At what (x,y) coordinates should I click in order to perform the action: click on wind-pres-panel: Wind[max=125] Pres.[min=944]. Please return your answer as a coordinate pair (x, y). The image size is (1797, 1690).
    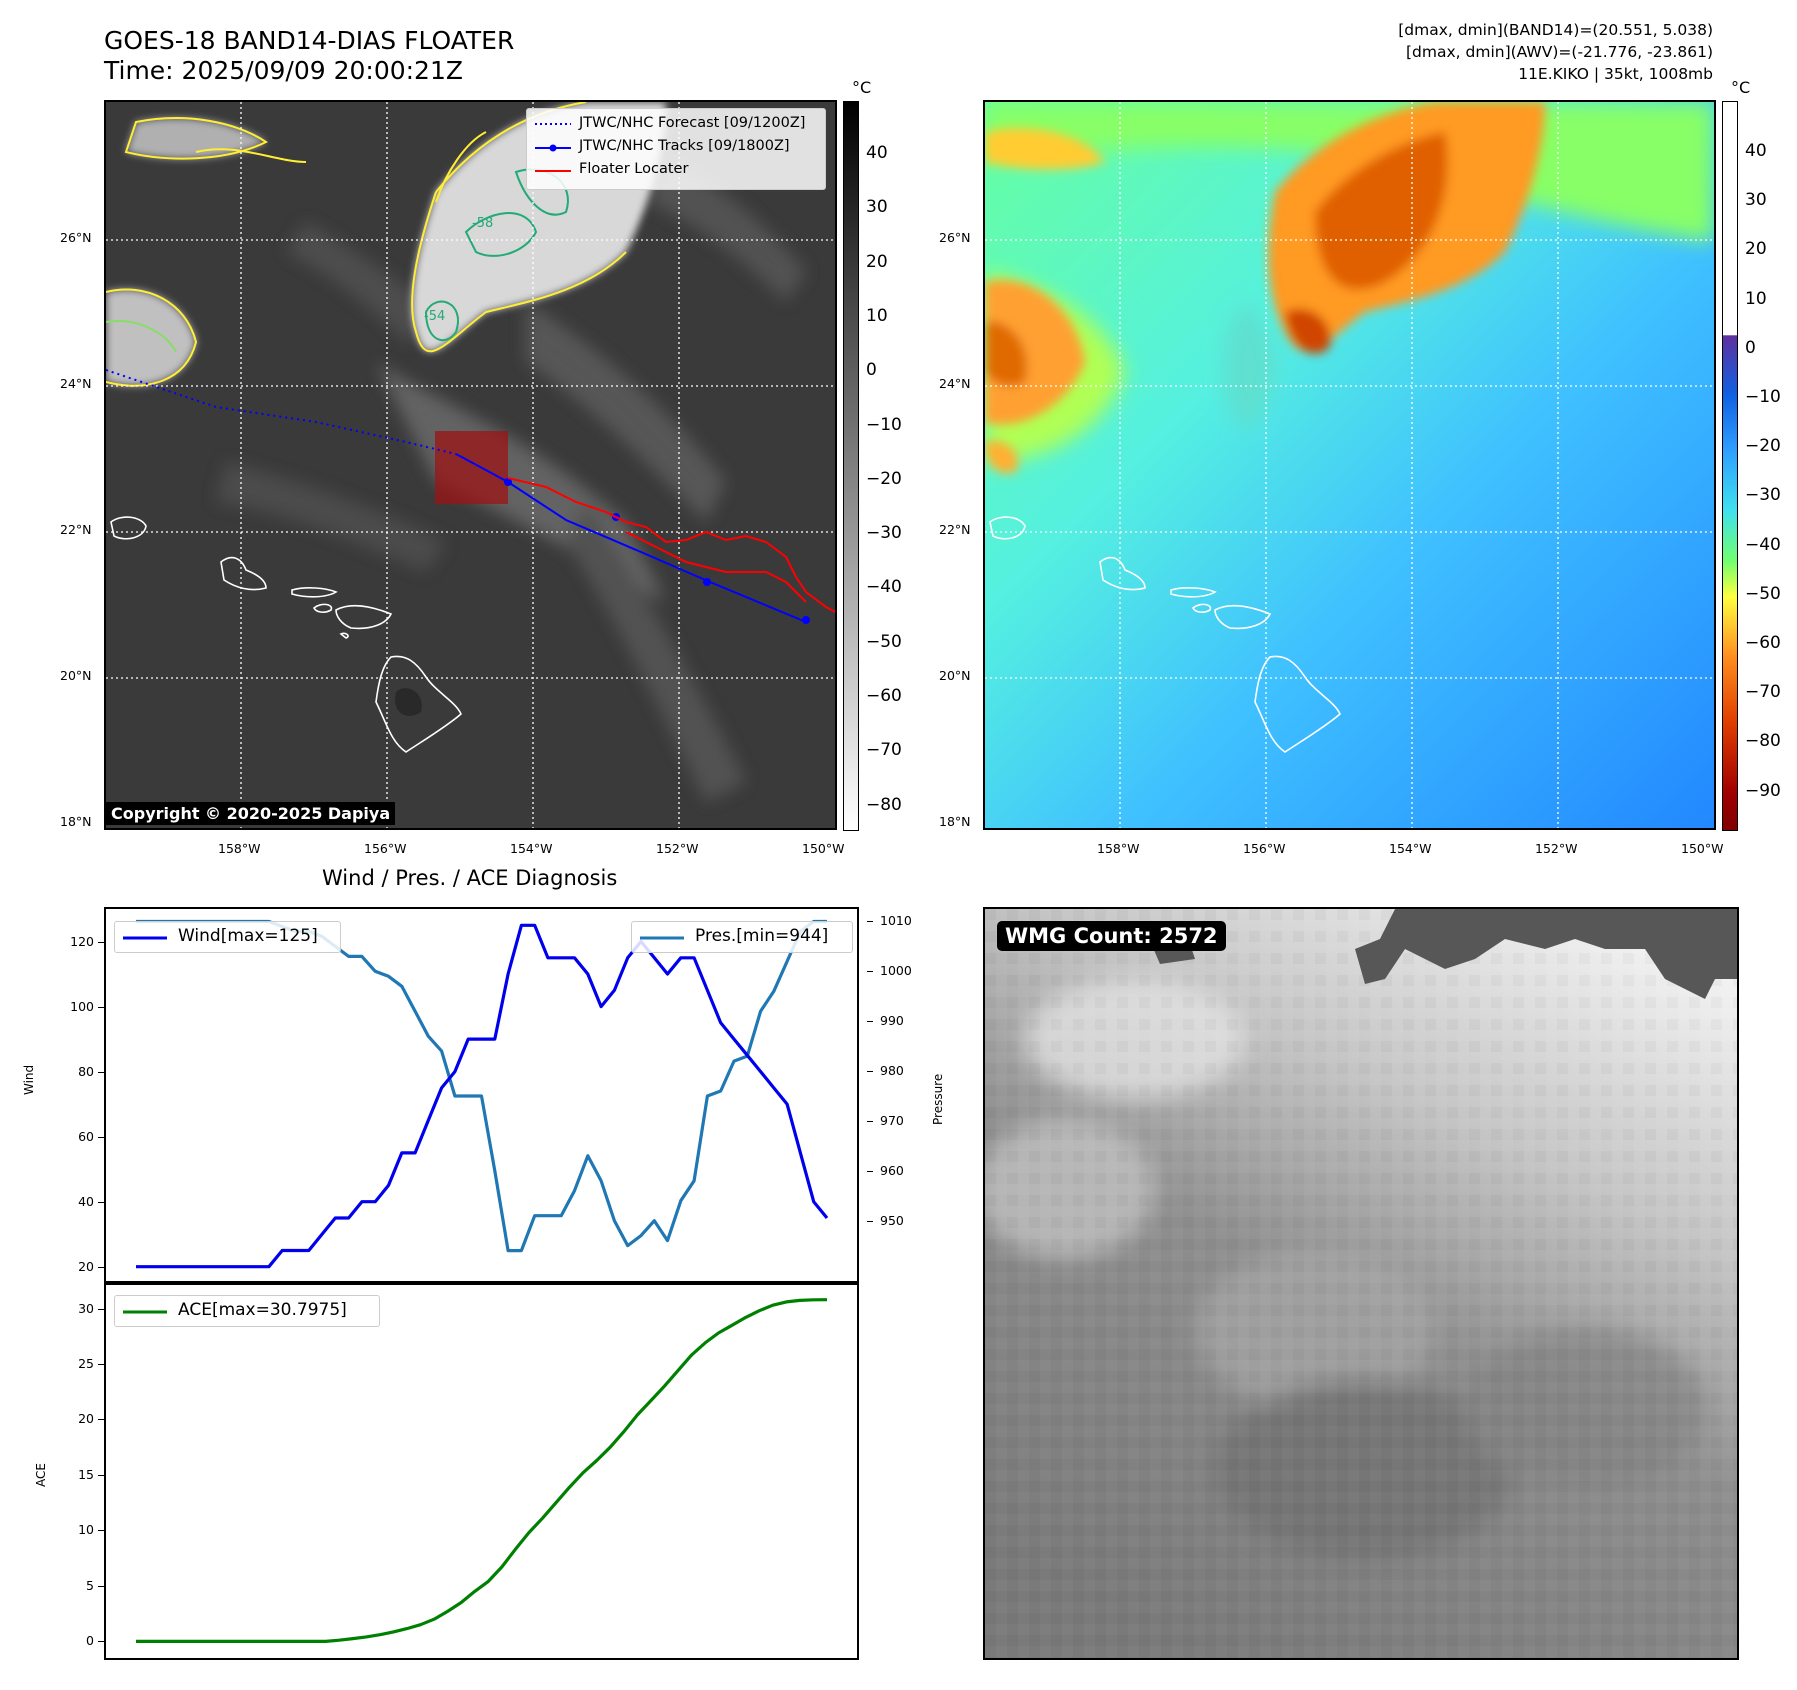
    Looking at the image, I should click on (481, 1096).